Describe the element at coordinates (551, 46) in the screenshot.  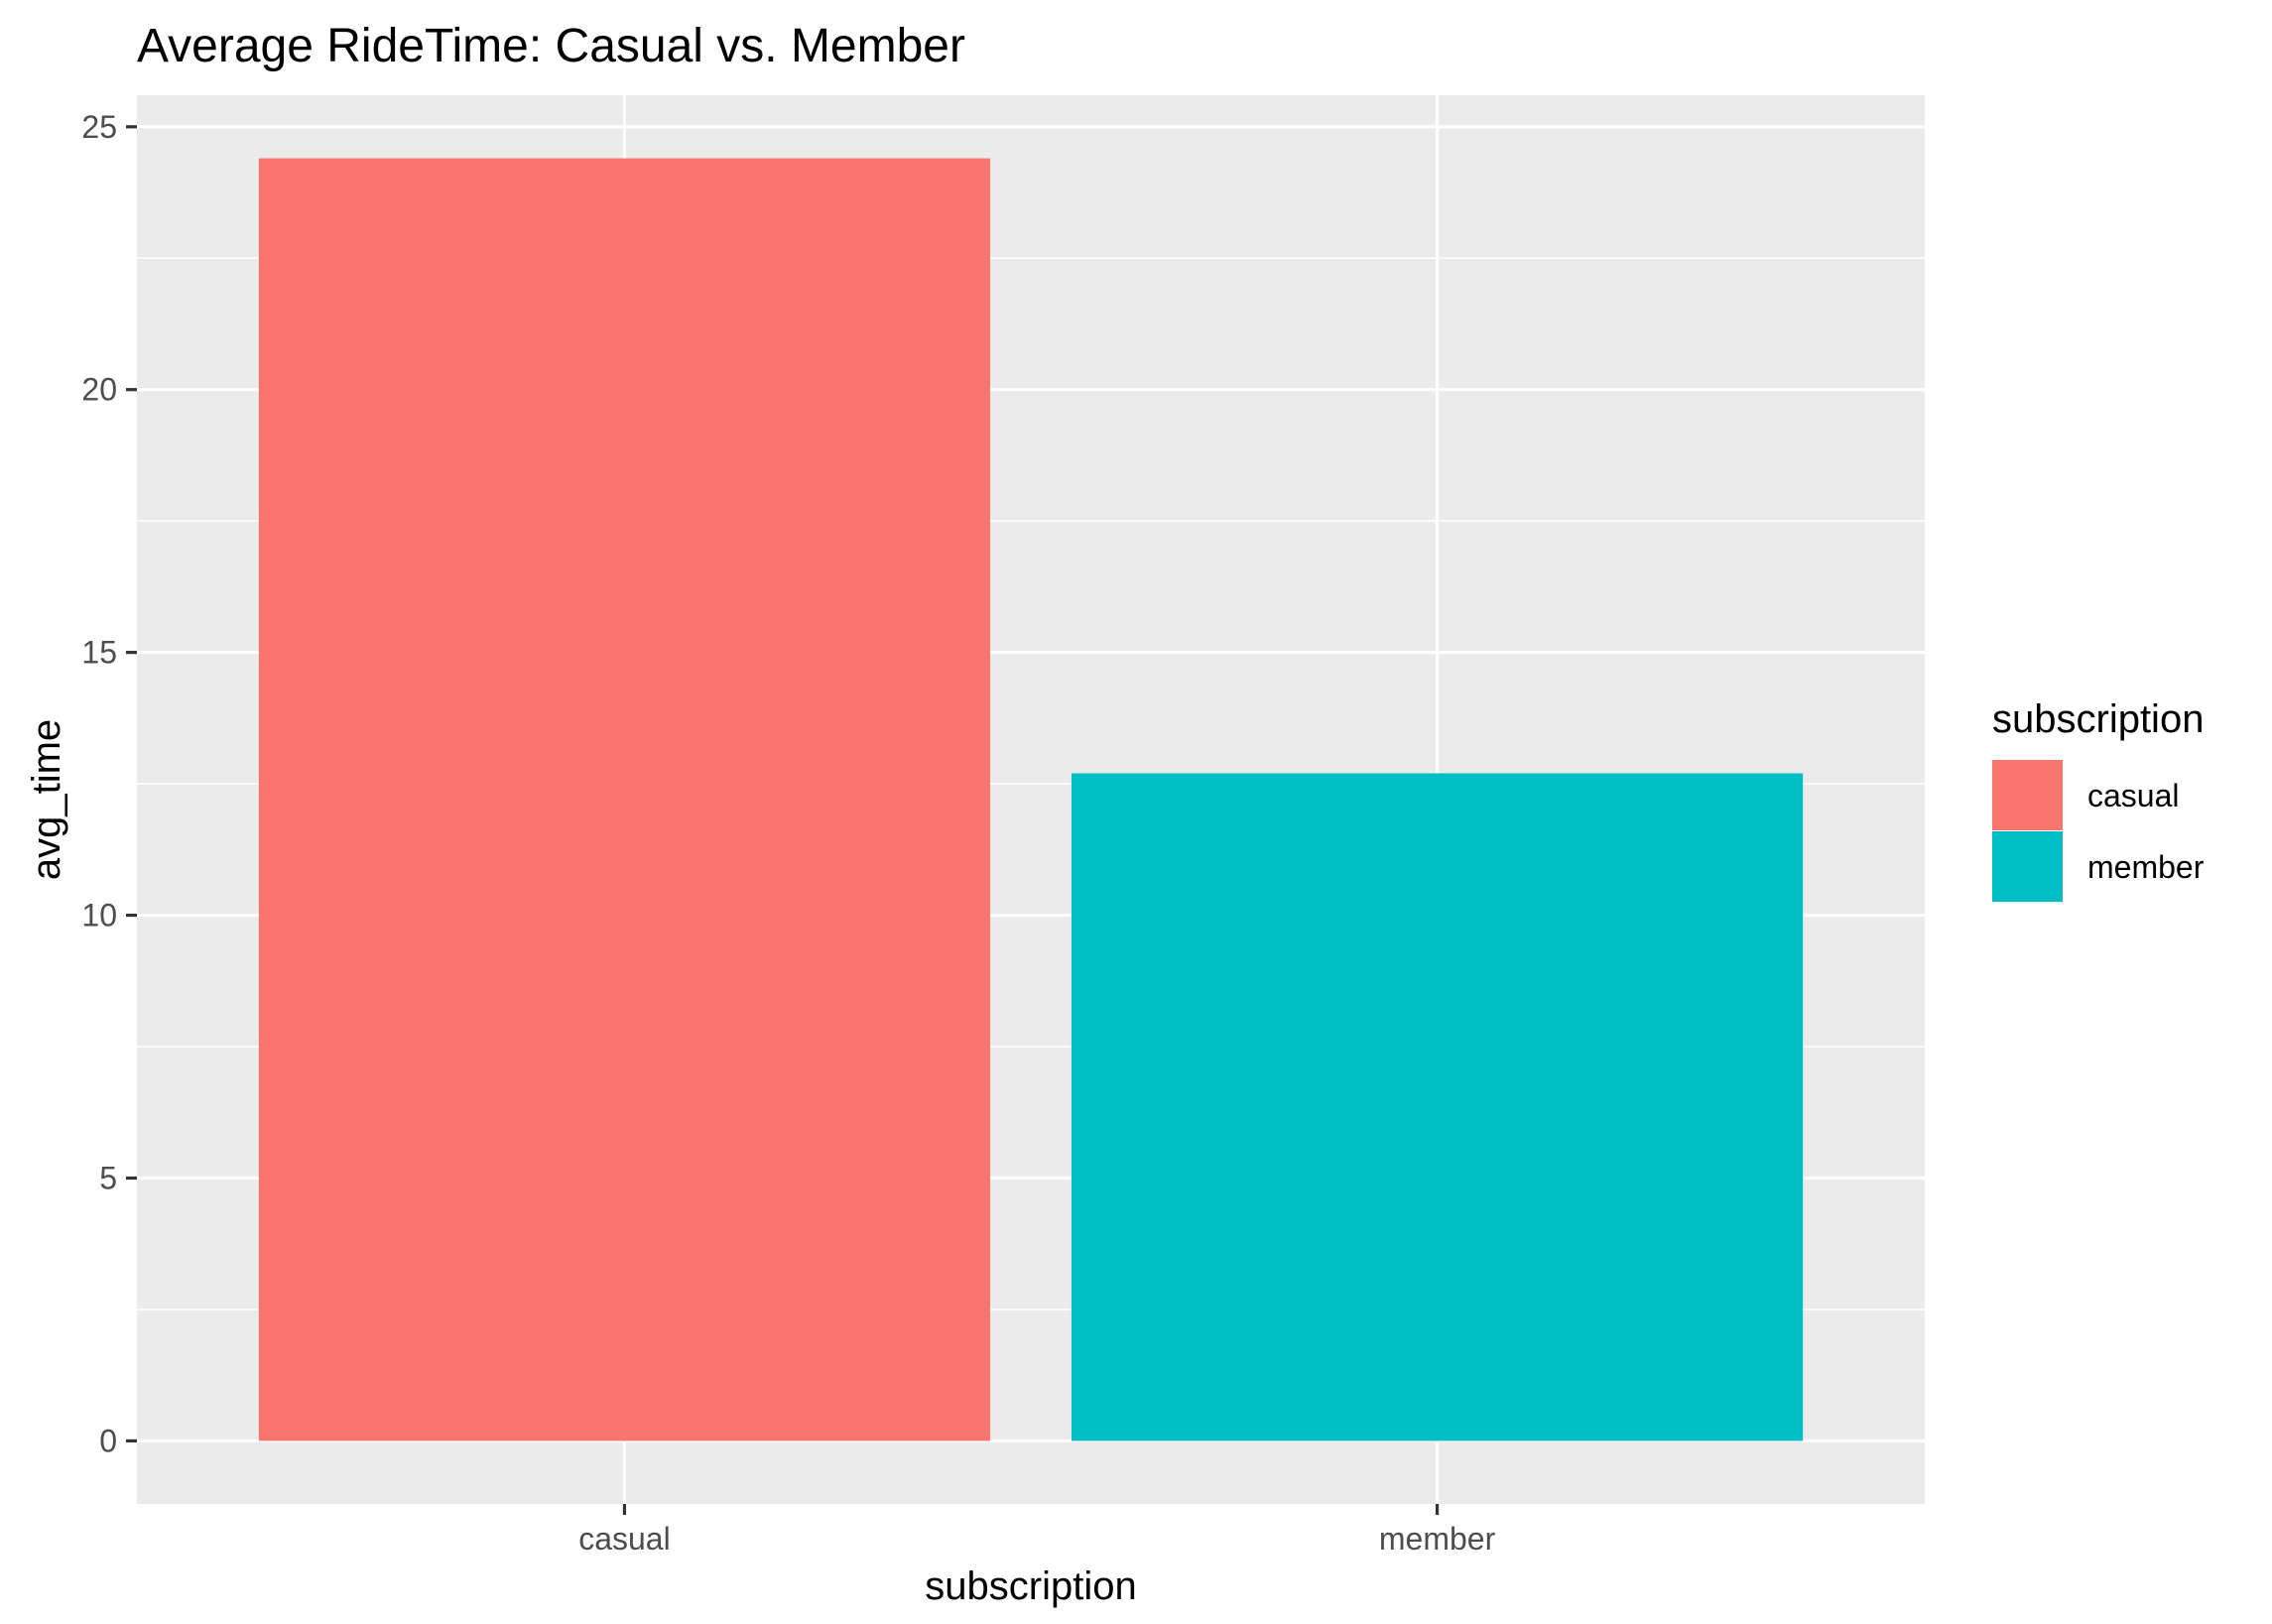
I see `chart-title: Average RideTime: Casual vs. Member` at that location.